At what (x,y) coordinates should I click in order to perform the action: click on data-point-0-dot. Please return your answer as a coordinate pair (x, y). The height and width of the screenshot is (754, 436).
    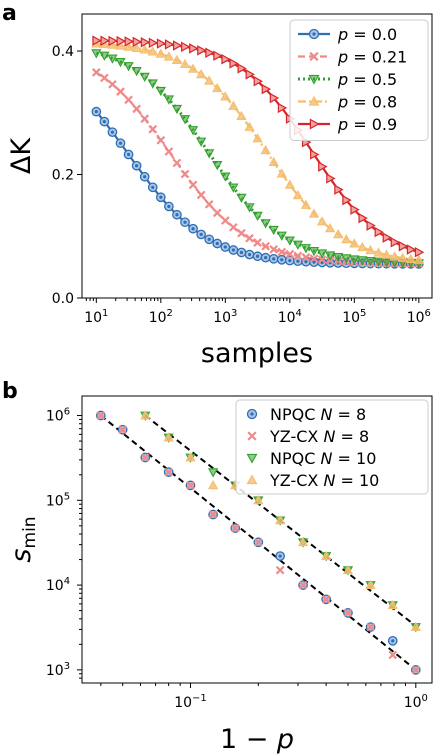
    Looking at the image, I should click on (280, 556).